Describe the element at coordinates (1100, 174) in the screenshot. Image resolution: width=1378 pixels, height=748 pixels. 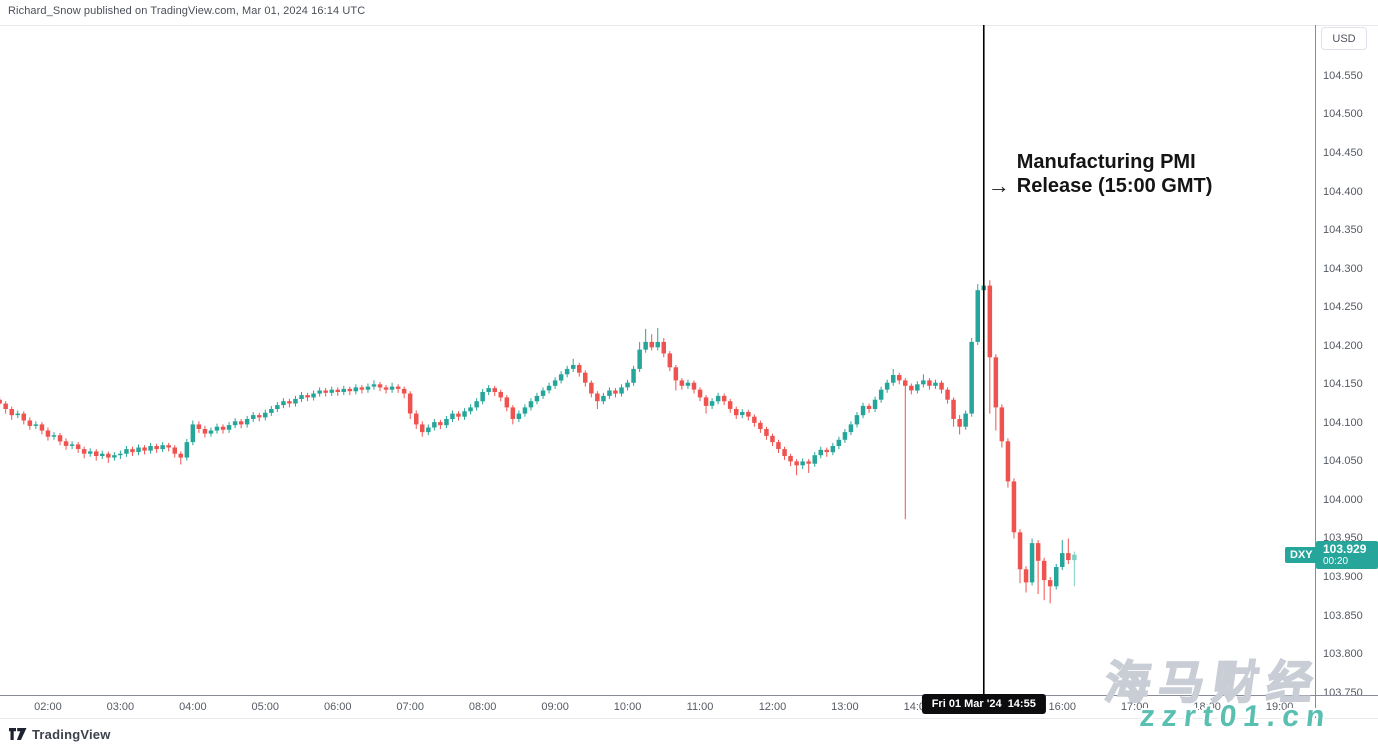
I see `pmi-annotation: → Manufacturing PMI Release (15:00 GMT)` at that location.